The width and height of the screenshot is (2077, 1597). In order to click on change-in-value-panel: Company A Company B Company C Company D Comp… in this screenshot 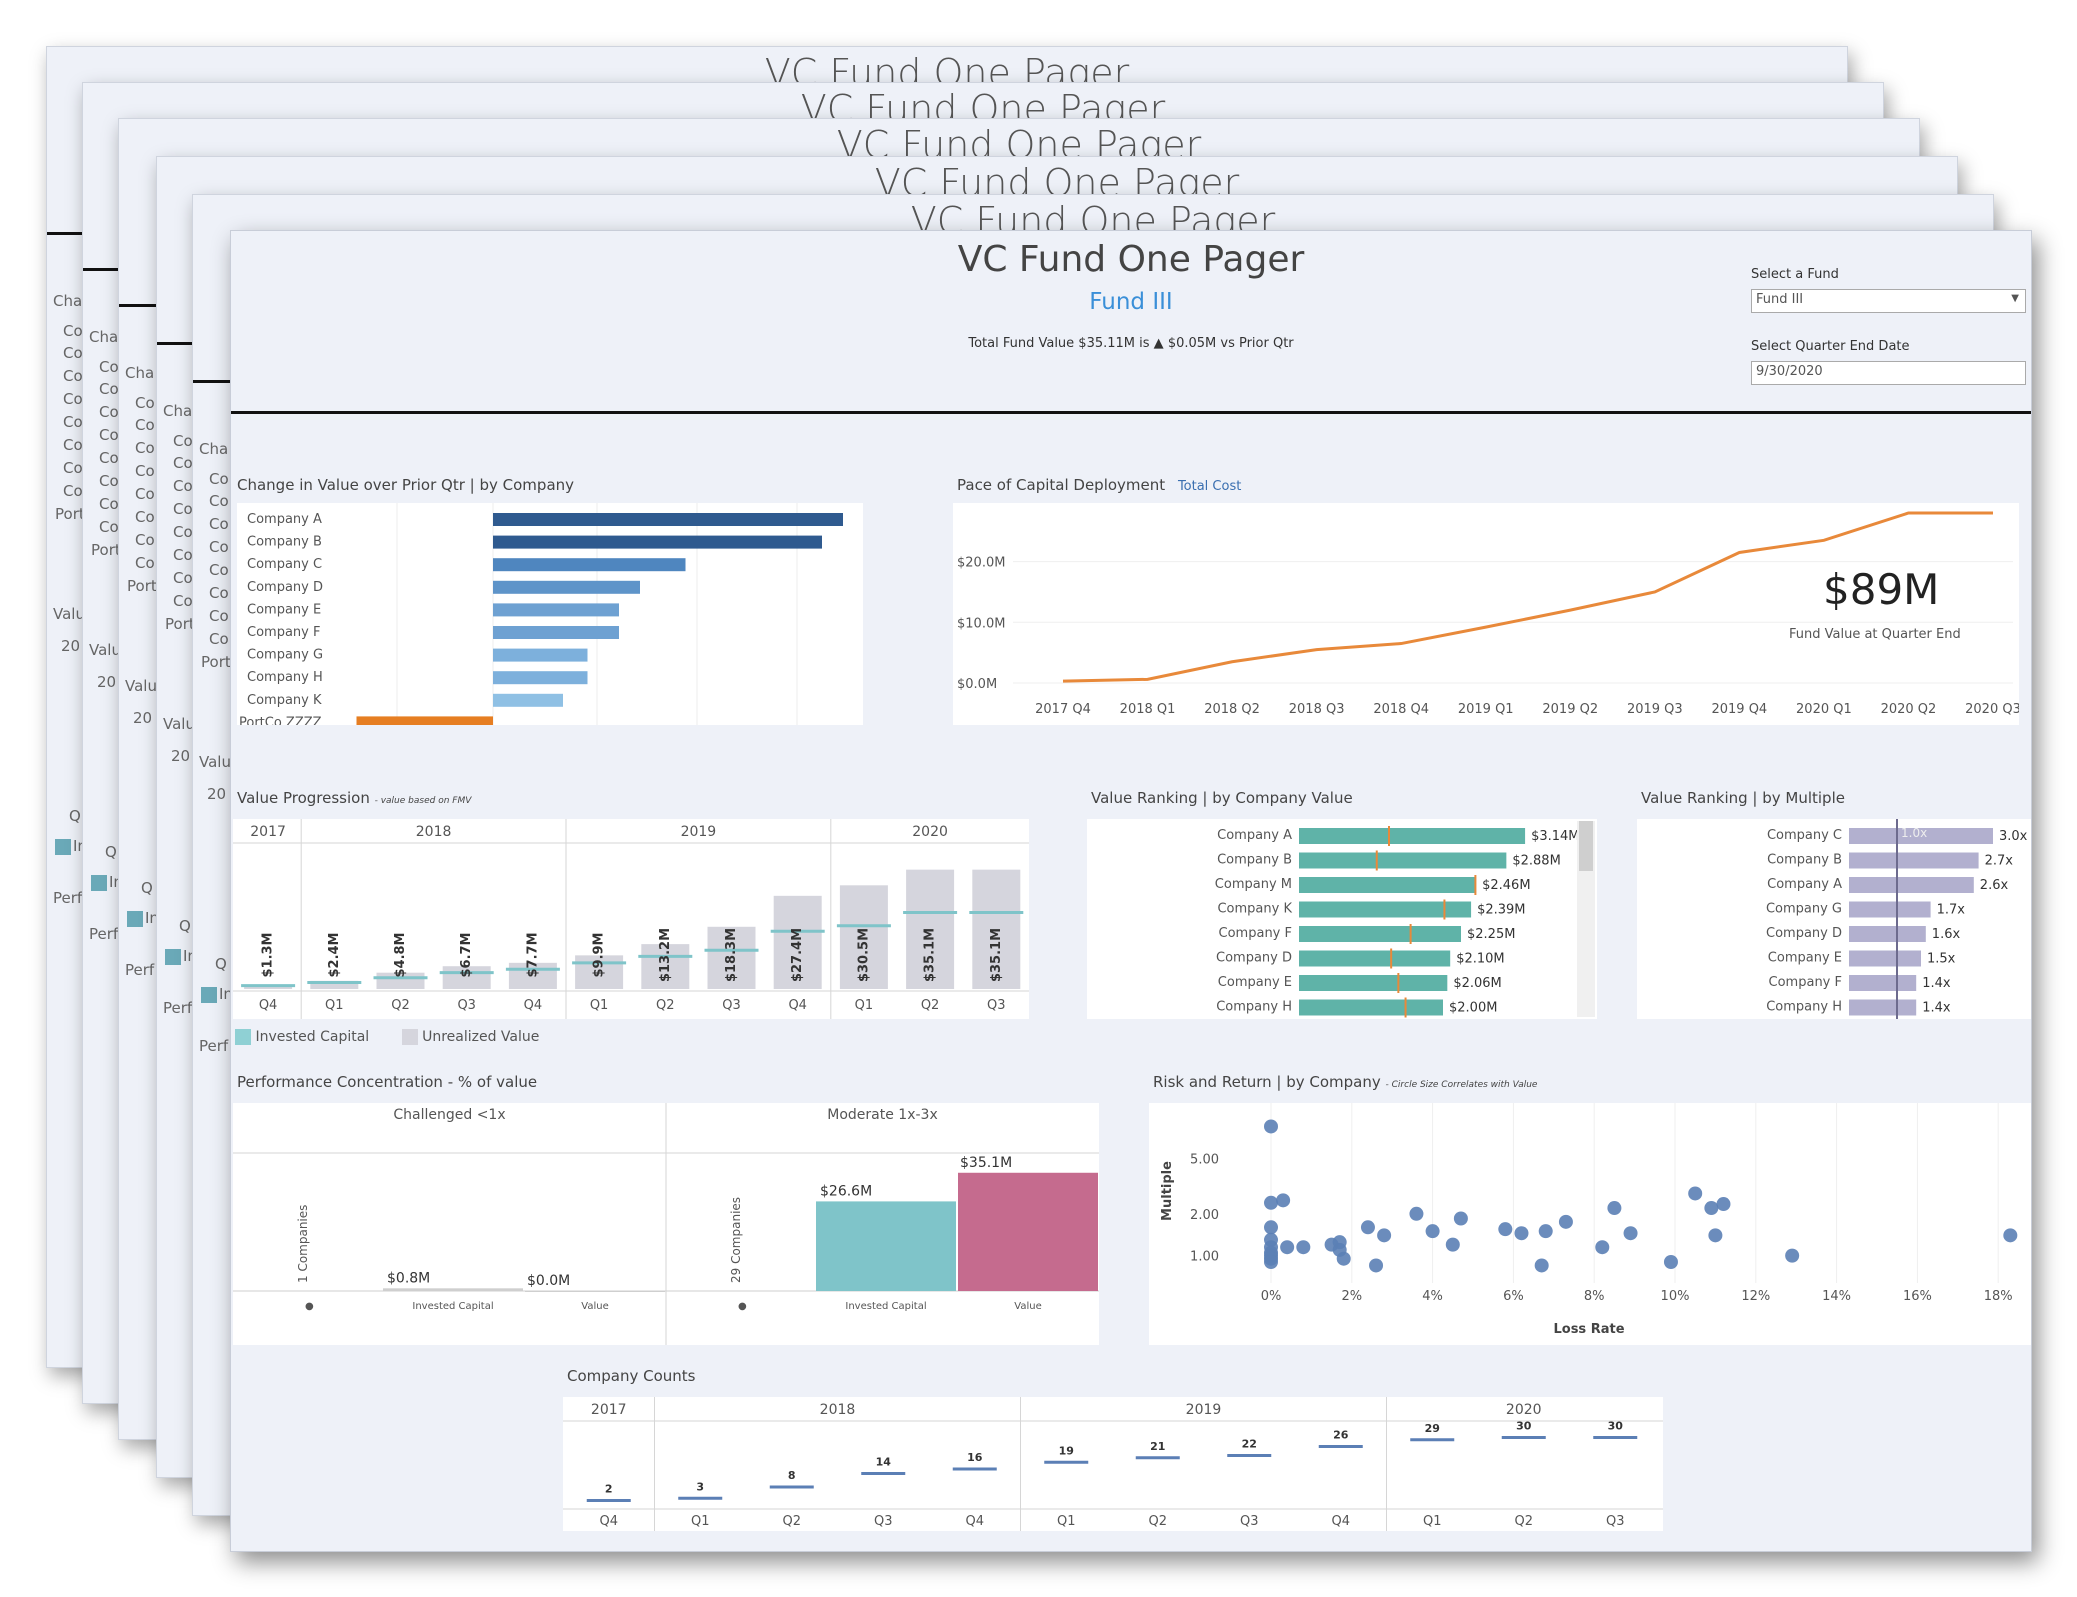, I will do `click(550, 616)`.